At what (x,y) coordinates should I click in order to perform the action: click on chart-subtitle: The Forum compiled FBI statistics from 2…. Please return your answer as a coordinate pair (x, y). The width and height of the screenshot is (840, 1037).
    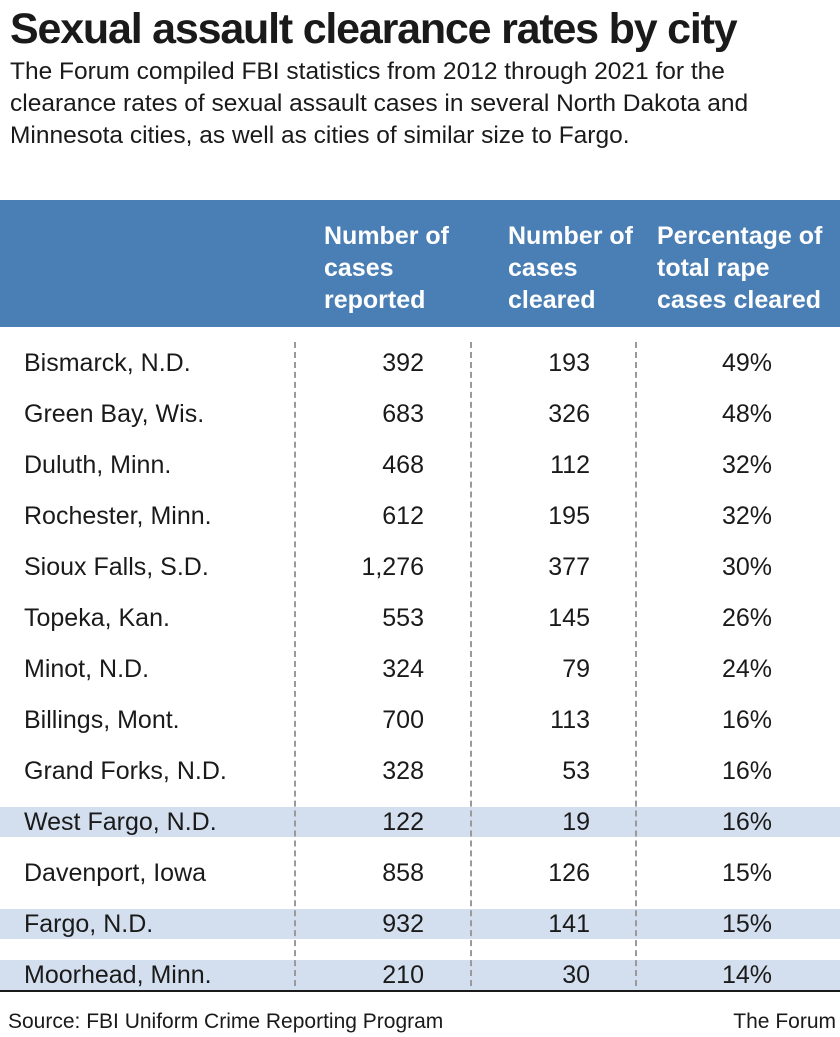
    Looking at the image, I should click on (379, 103).